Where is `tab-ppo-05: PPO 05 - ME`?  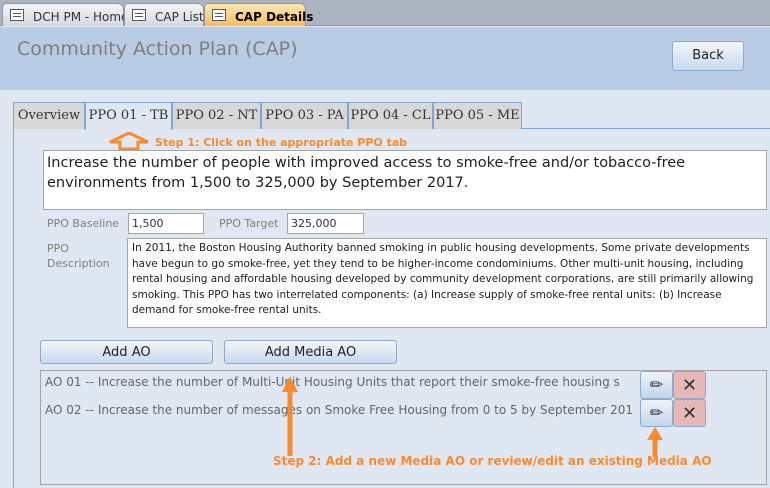 tab-ppo-05: PPO 05 - ME is located at coordinates (477, 115).